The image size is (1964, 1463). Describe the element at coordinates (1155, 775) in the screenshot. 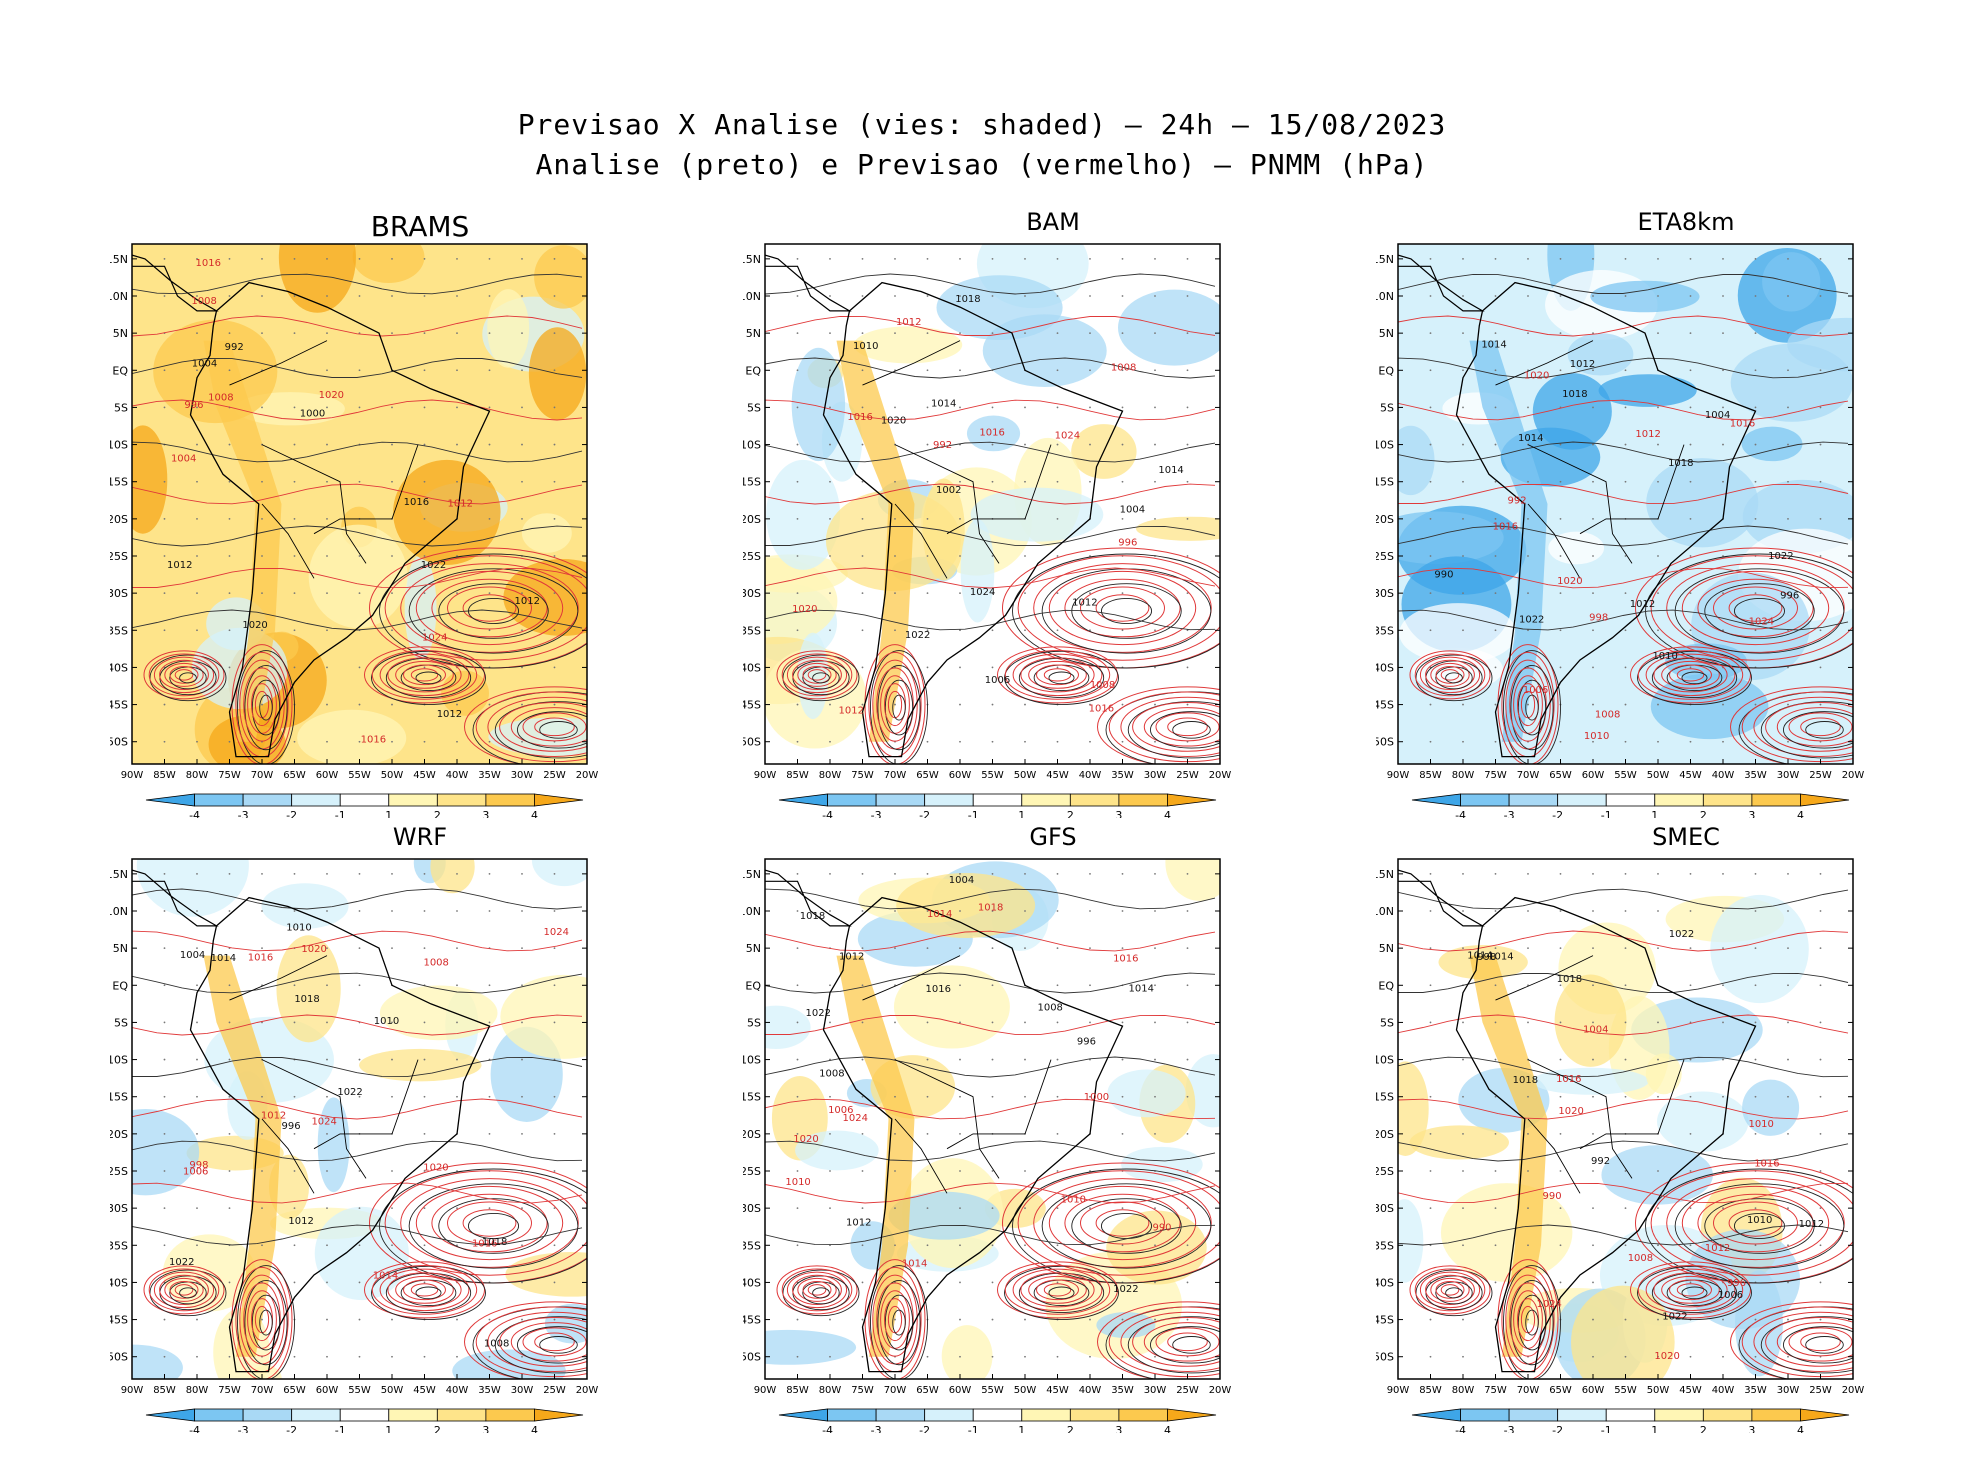

I see `lon-tick-label: 30W` at that location.